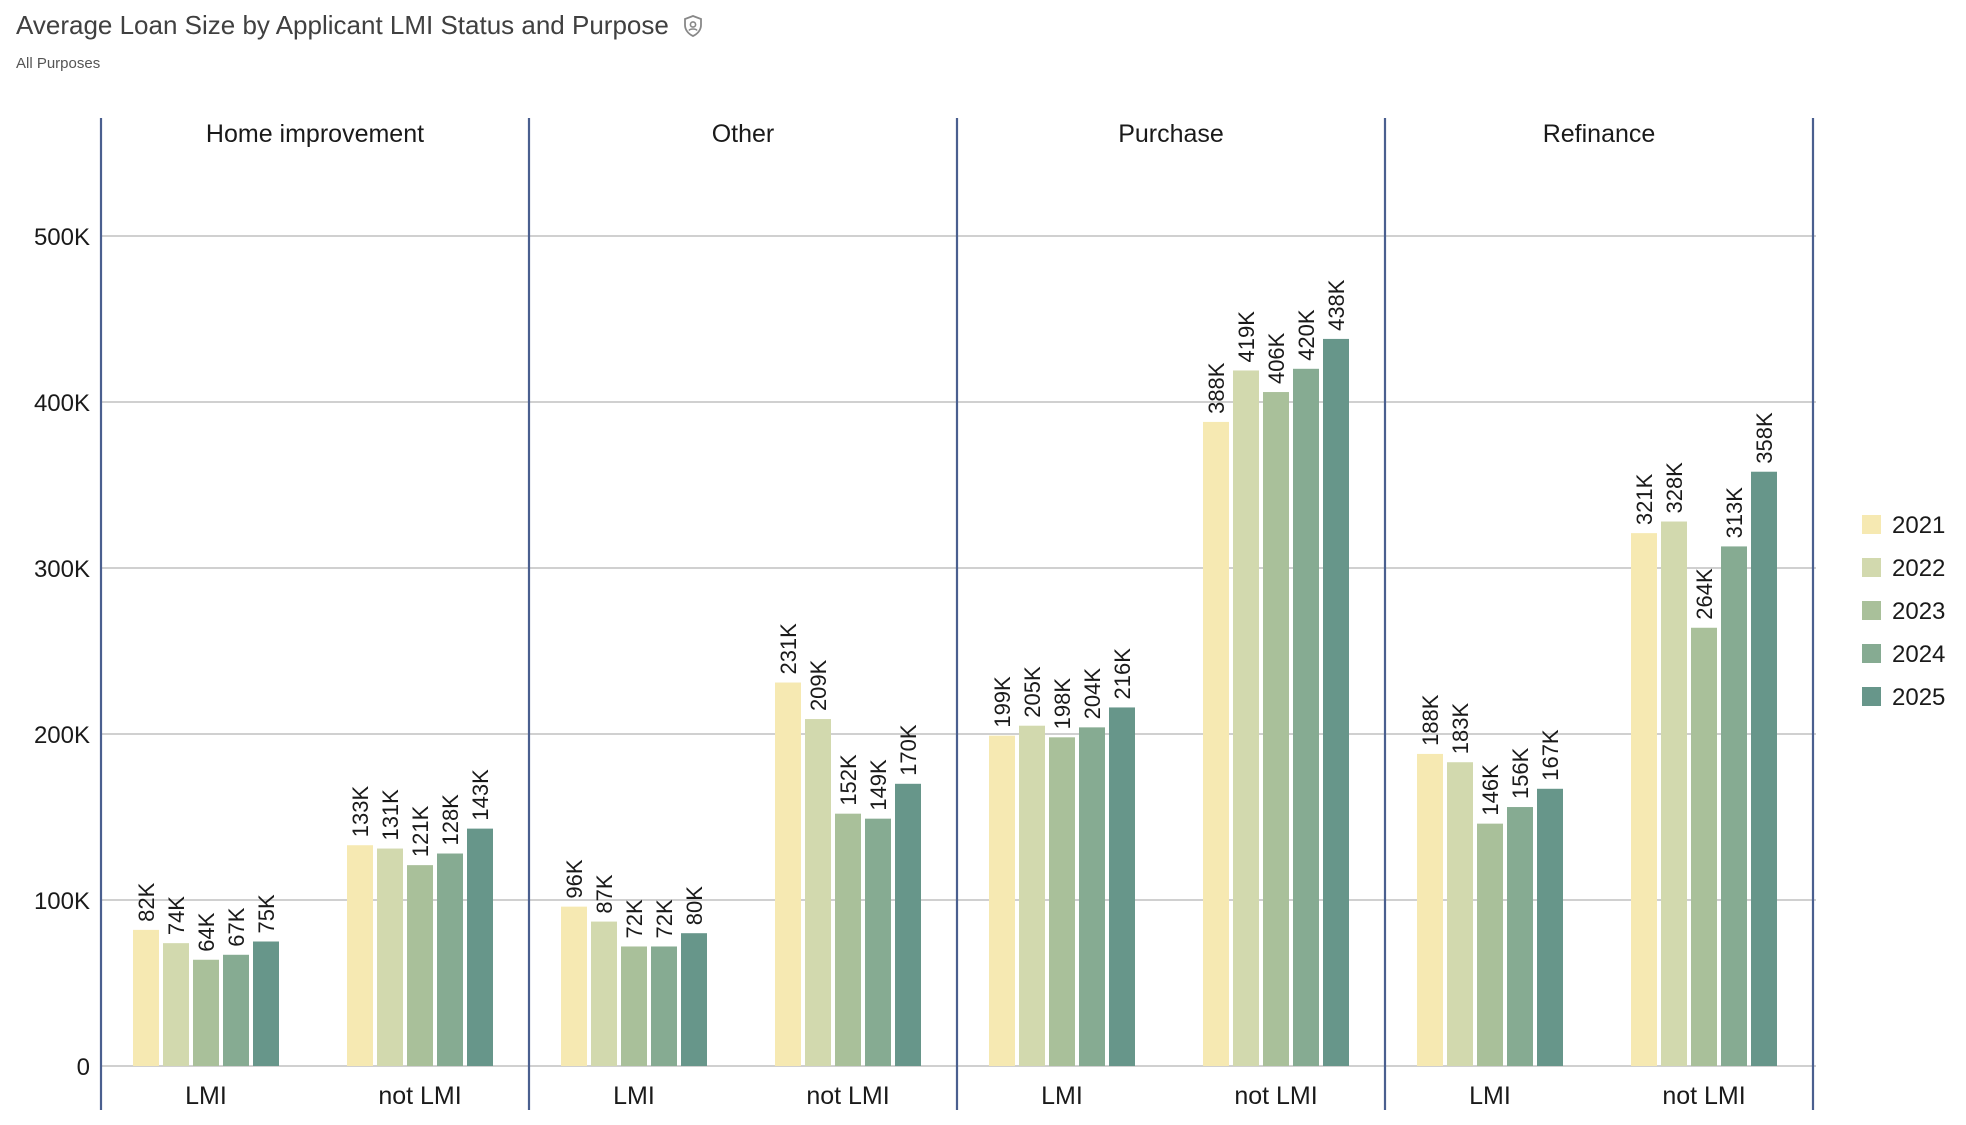  I want to click on bar-value-label: 82K, so click(146, 901).